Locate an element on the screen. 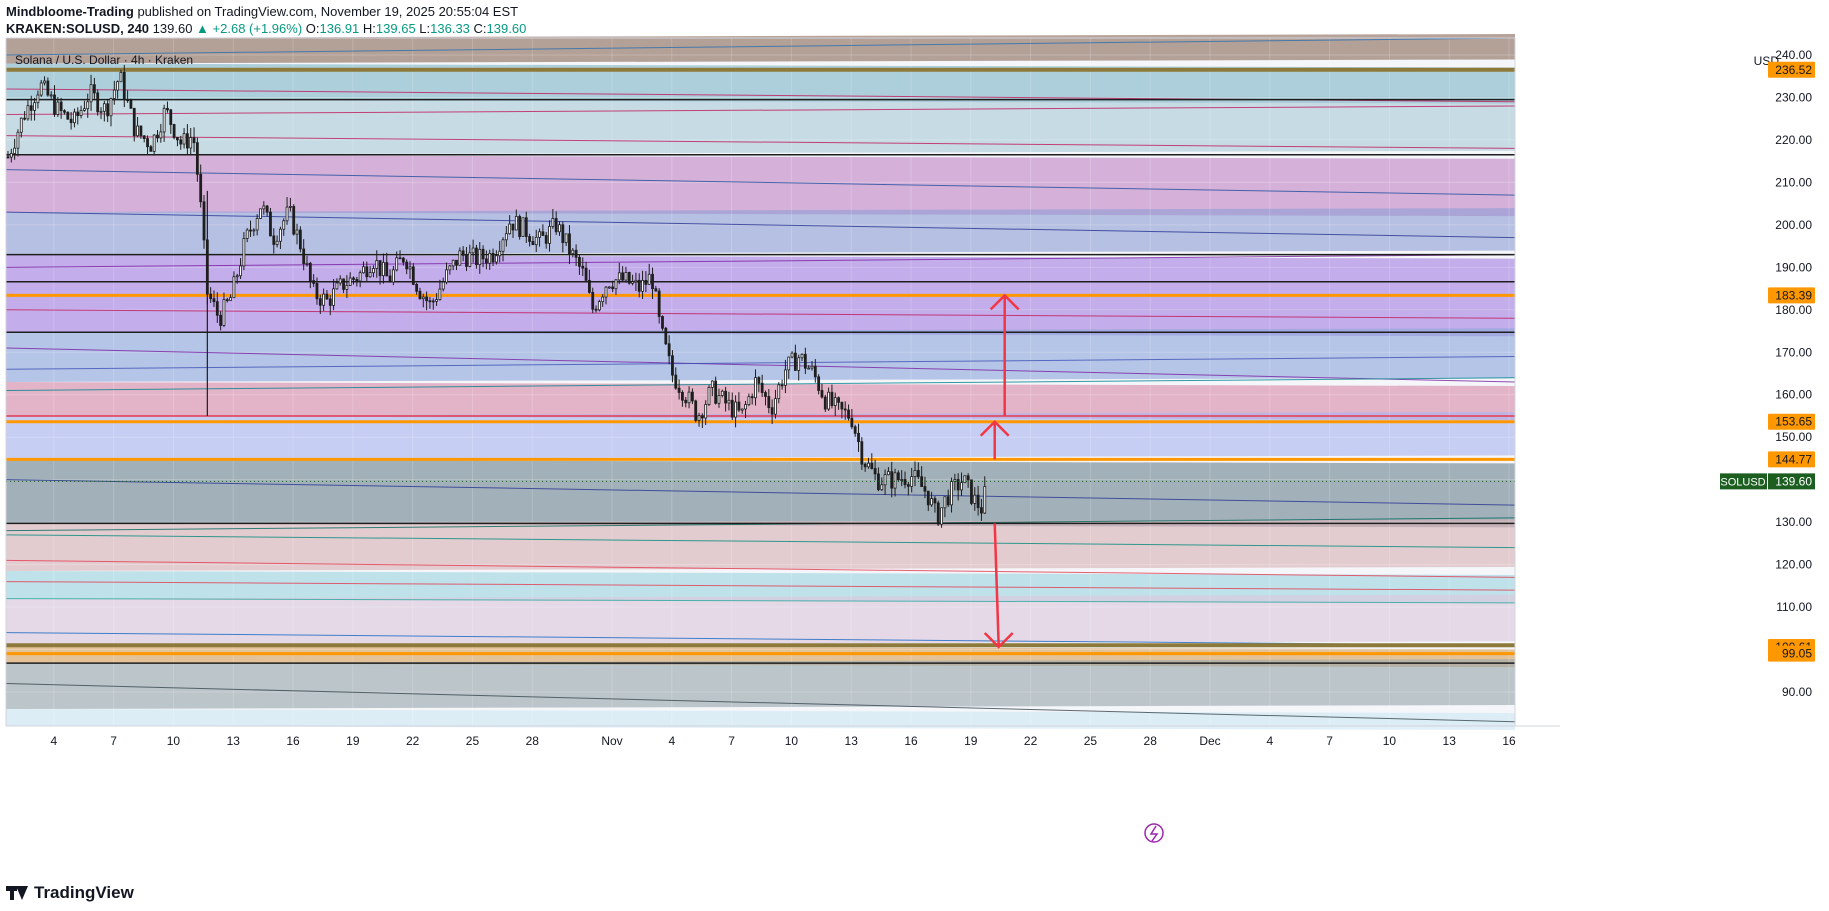 This screenshot has width=1829, height=911. x-tick-label: 13 is located at coordinates (1450, 741).